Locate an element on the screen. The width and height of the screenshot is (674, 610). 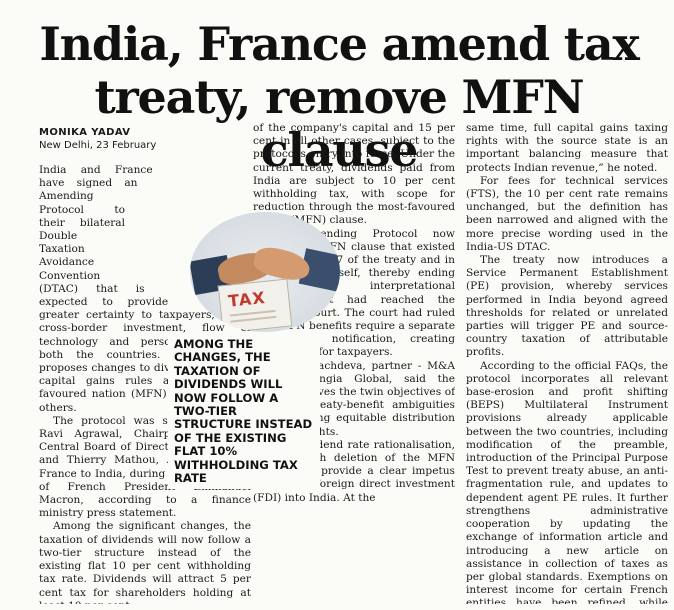
author-name: MONIKA YADAV is located at coordinates (85, 132).